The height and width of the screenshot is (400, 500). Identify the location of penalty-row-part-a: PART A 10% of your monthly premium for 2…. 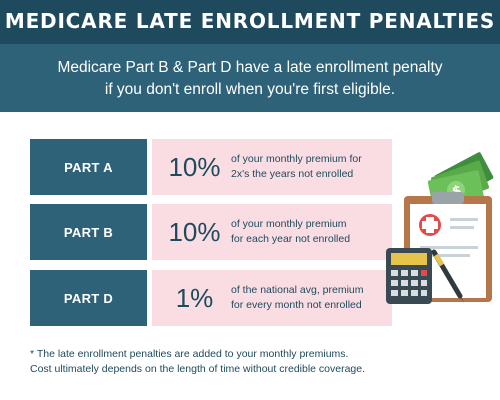
(211, 167).